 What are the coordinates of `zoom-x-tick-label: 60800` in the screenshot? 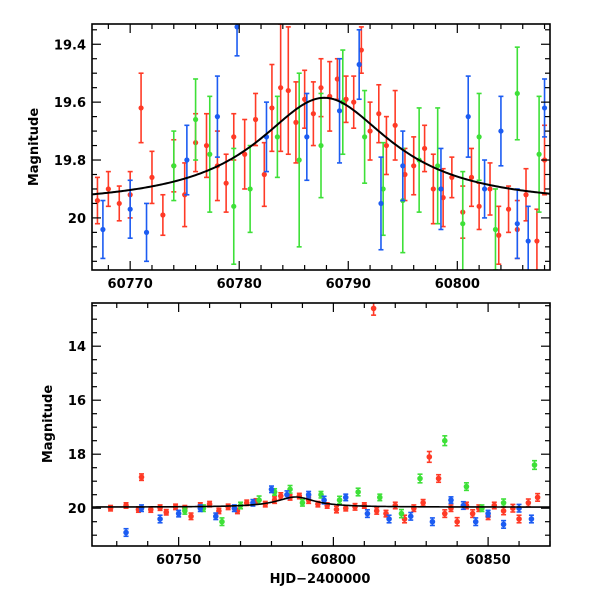 It's located at (457, 284).